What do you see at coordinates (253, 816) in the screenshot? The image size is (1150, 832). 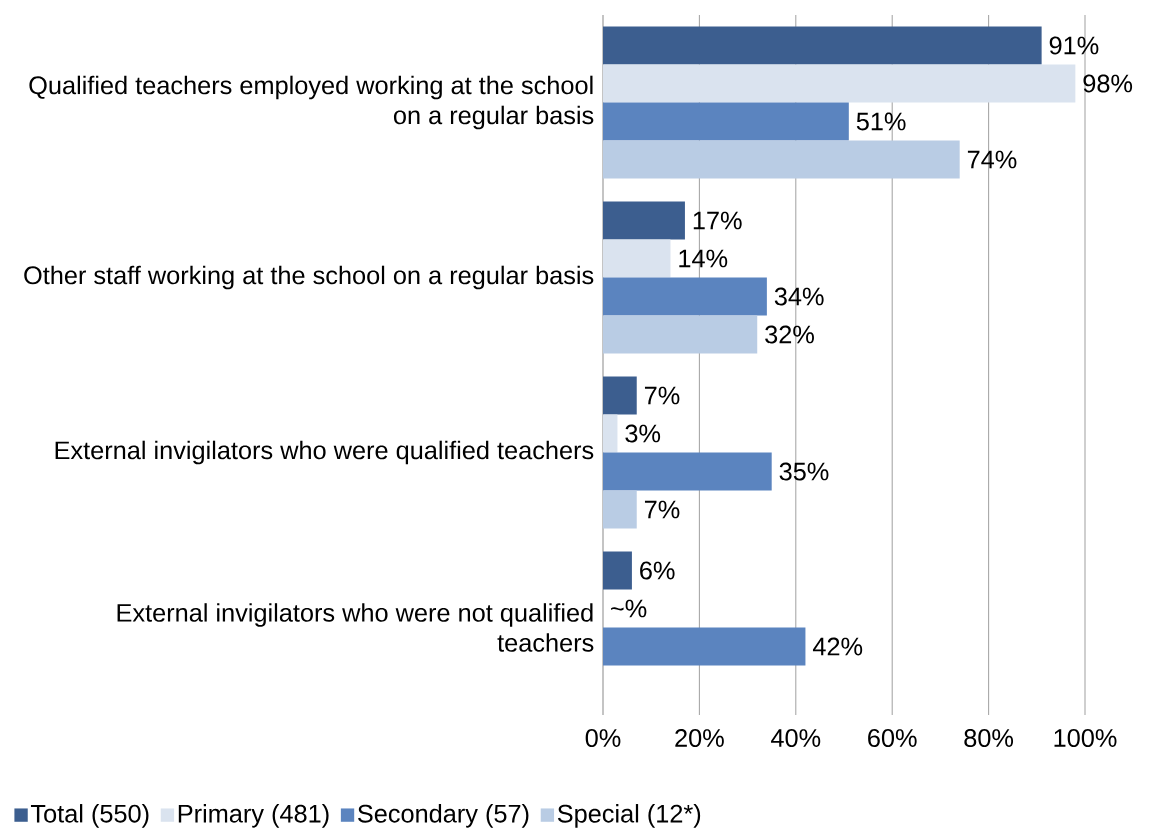 I see `legend-label: Primary (481)` at bounding box center [253, 816].